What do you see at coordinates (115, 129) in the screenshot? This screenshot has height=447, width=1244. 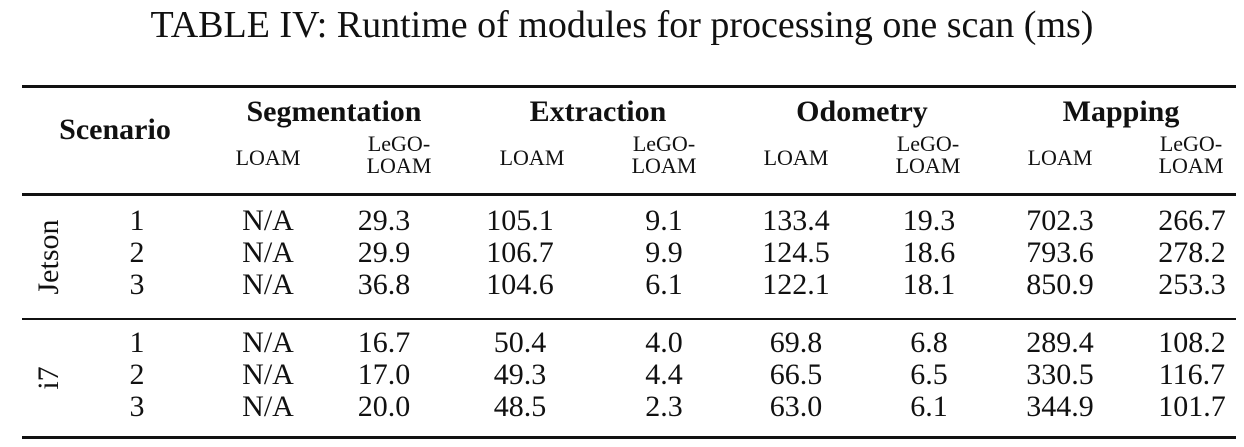 I see `scenario-header: Scenario` at bounding box center [115, 129].